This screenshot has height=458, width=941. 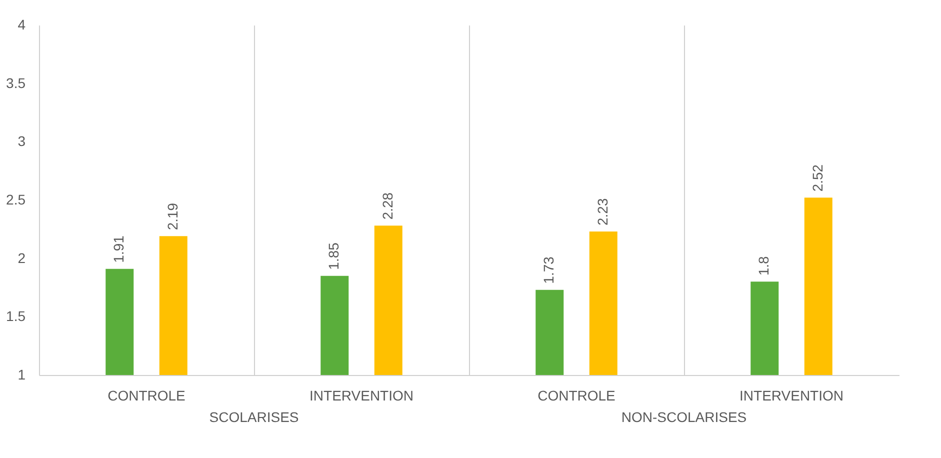 I want to click on y-tick-label: 2.5, so click(x=16, y=200).